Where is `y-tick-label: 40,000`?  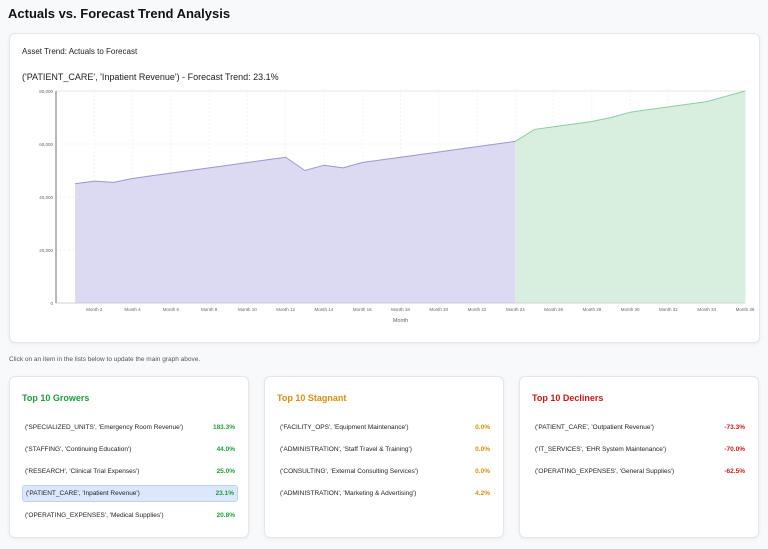
y-tick-label: 40,000 is located at coordinates (46, 197).